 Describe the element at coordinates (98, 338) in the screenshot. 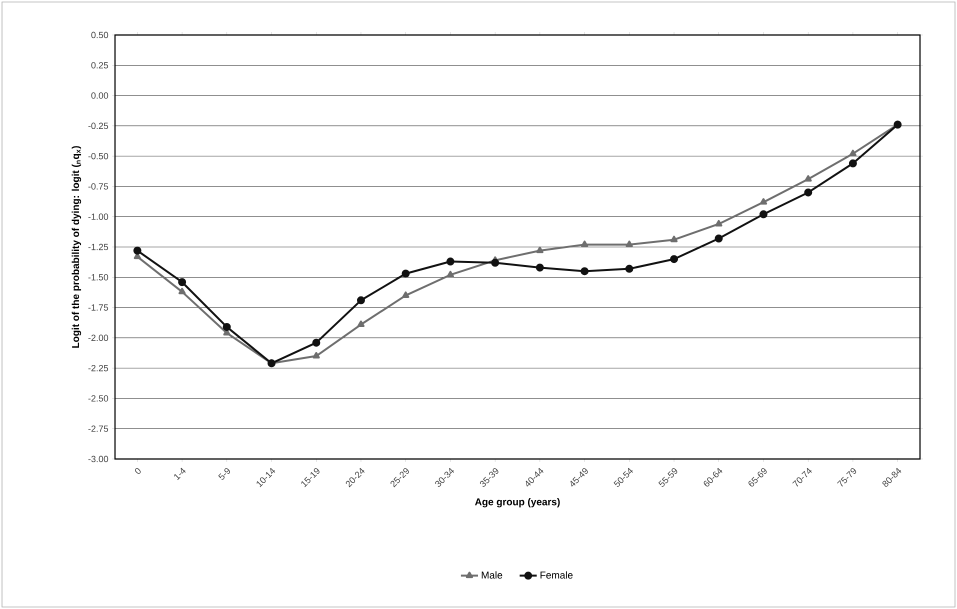

I see `y-tick-label: -2.00` at that location.